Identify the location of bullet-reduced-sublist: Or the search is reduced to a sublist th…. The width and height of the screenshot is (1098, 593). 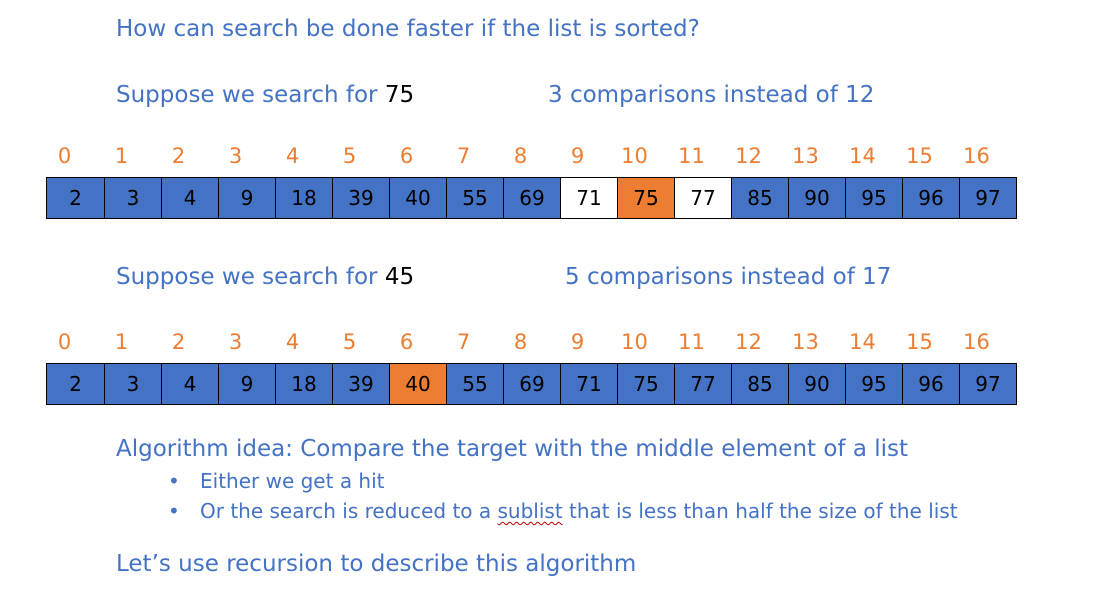
(579, 511).